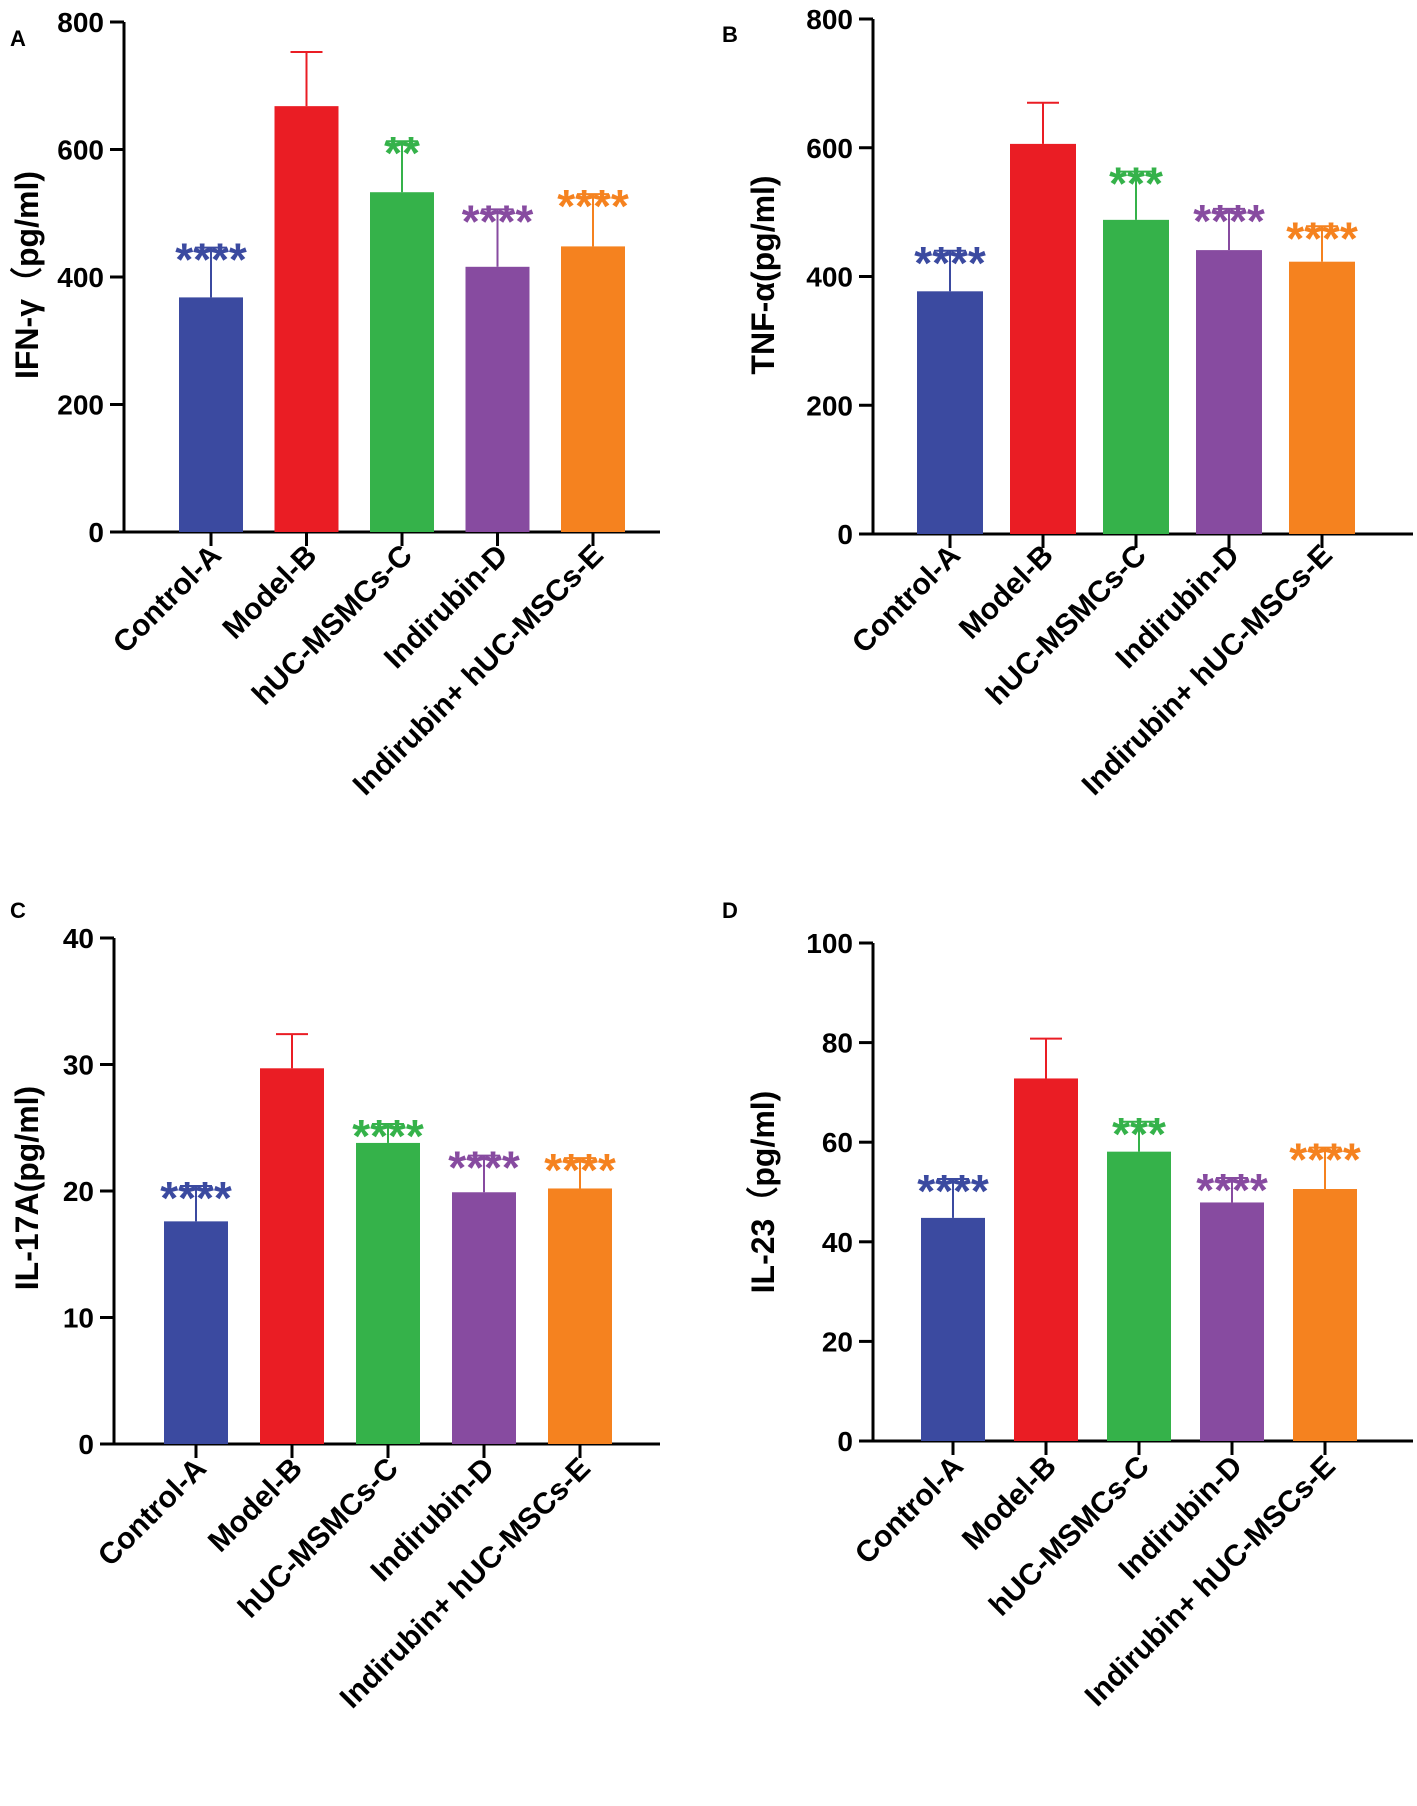 This screenshot has width=1417, height=1806. Describe the element at coordinates (730, 34) in the screenshot. I see `panel-letter: B` at that location.